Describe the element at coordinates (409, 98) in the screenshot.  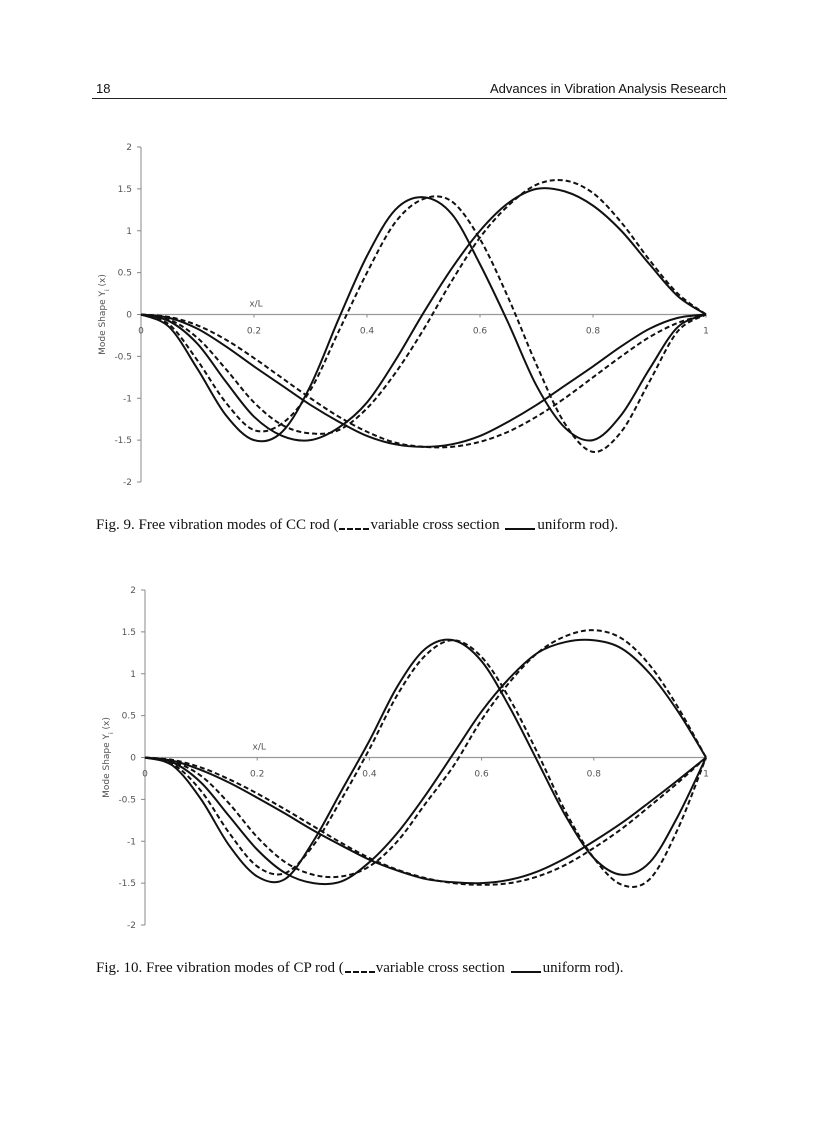
I see `header-rule` at that location.